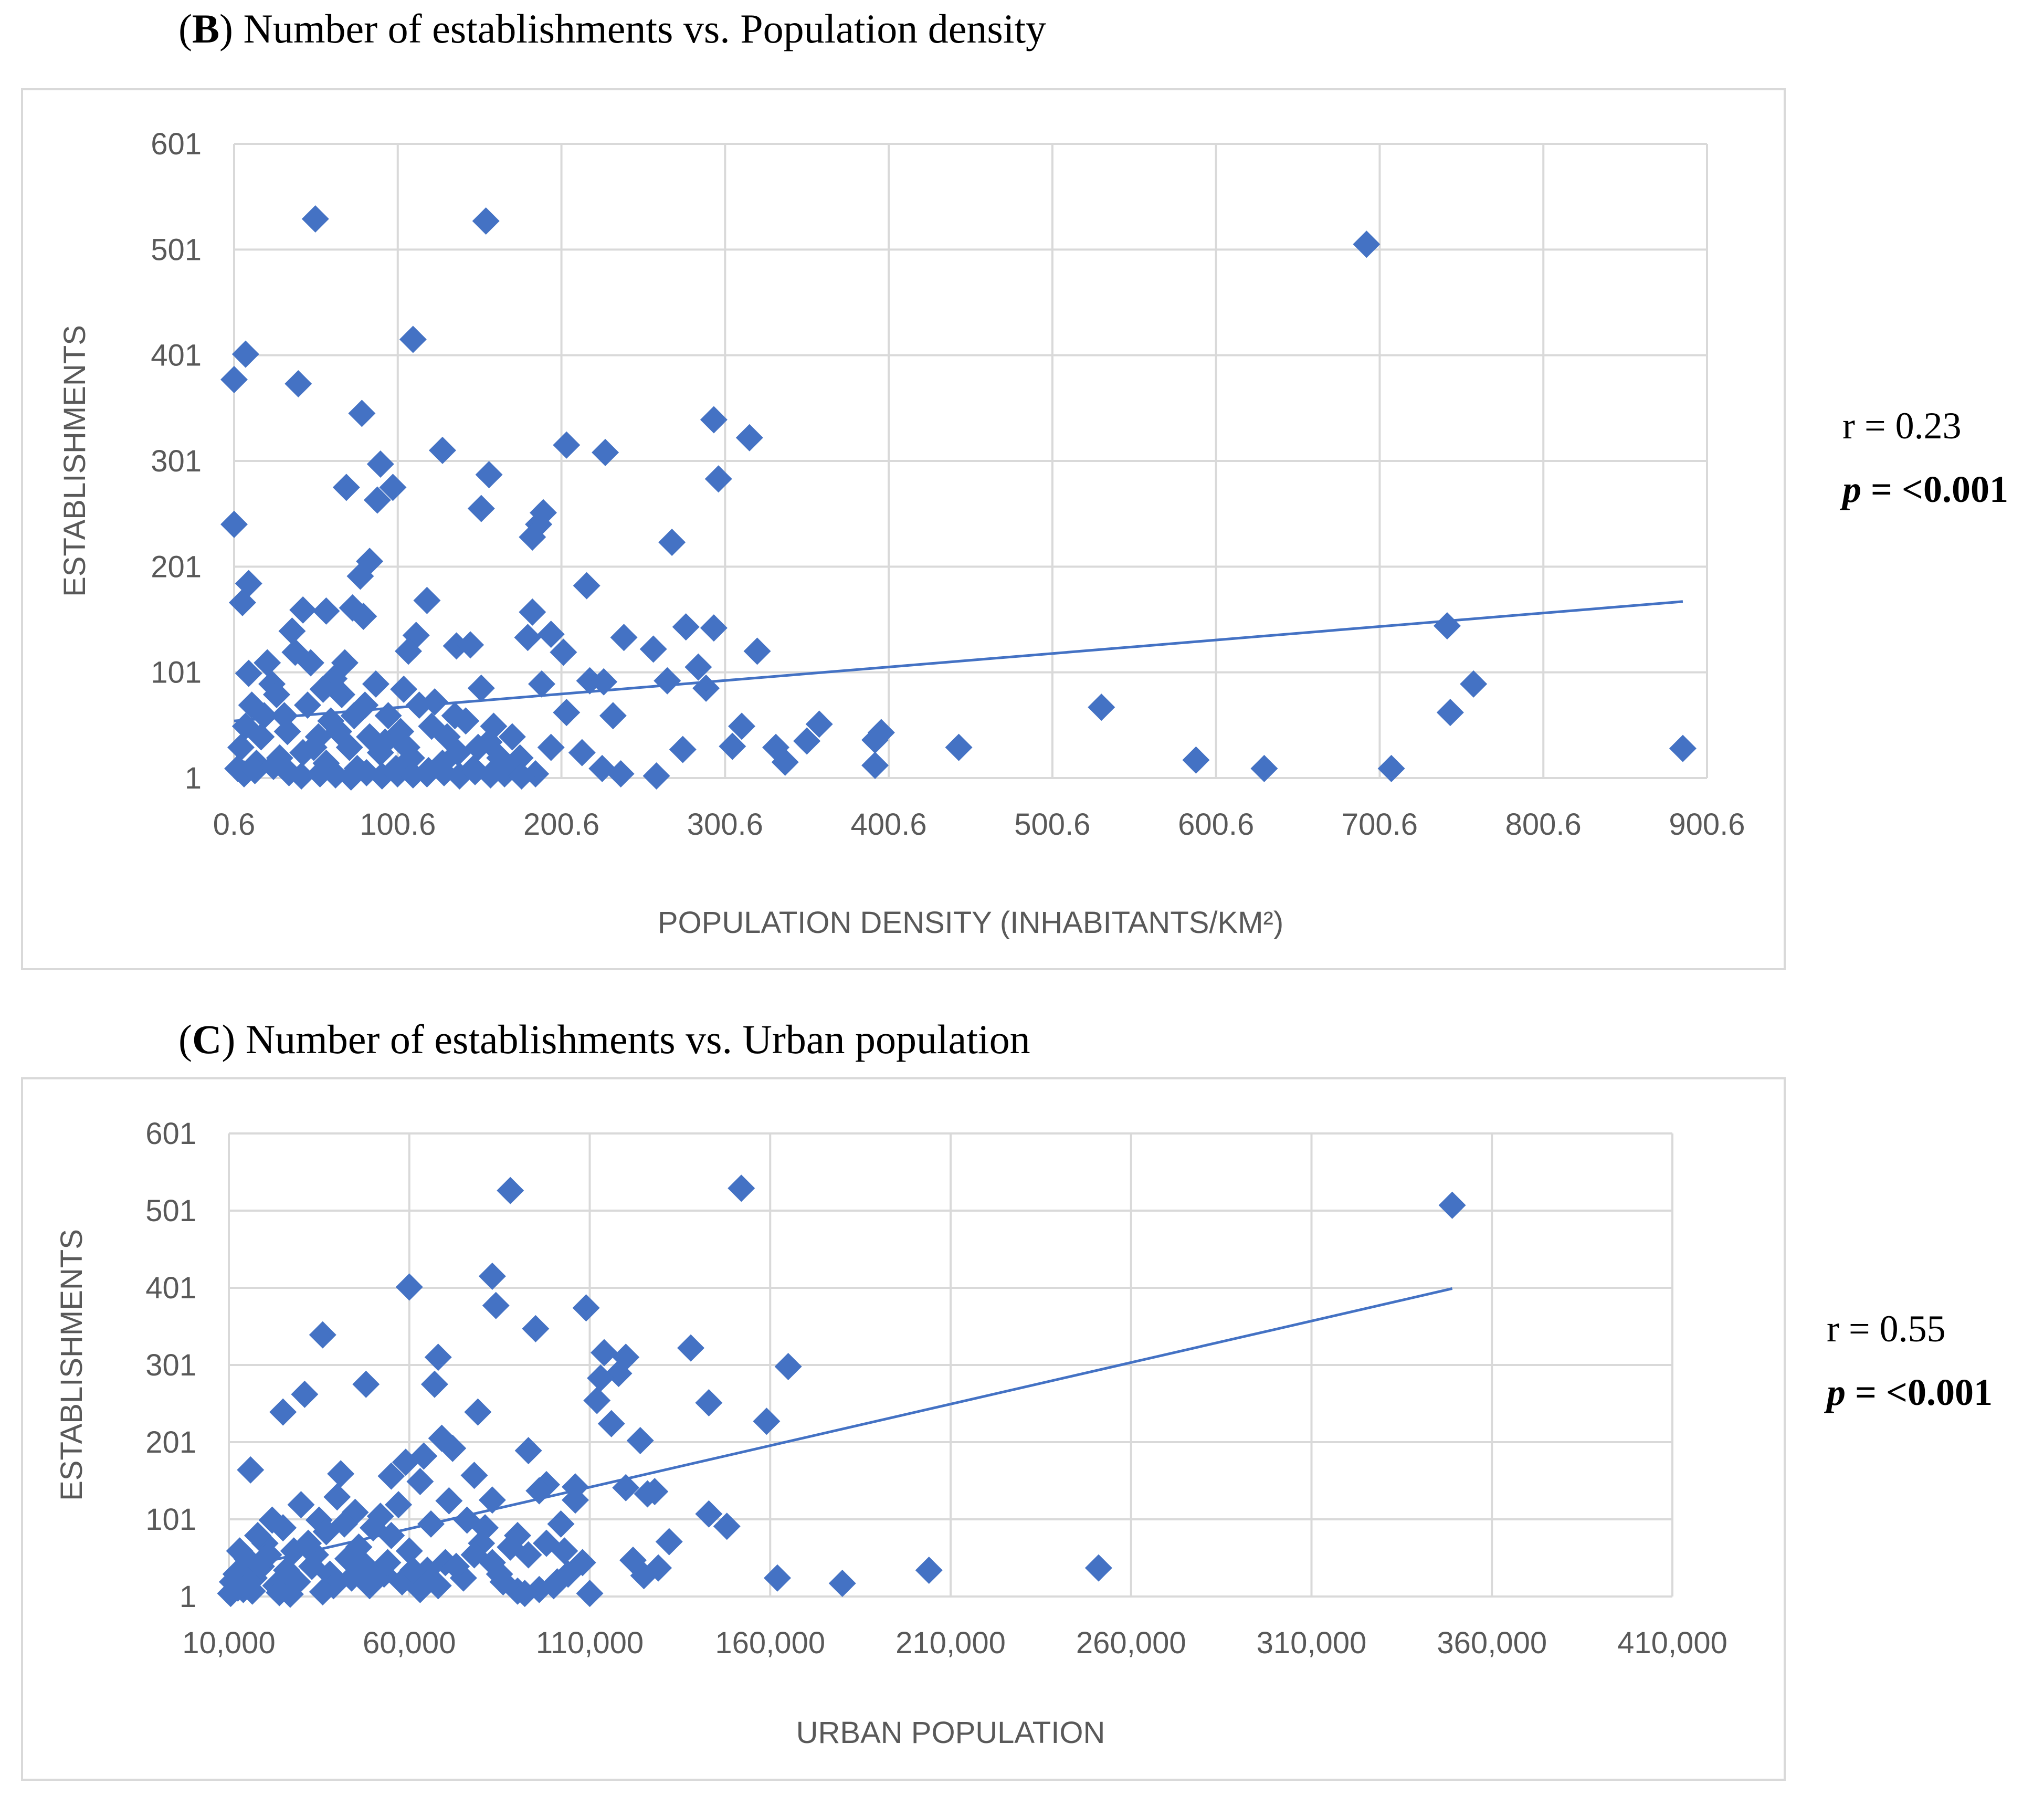 Image resolution: width=2044 pixels, height=1796 pixels. I want to click on x-tick-label: 400.6, so click(889, 824).